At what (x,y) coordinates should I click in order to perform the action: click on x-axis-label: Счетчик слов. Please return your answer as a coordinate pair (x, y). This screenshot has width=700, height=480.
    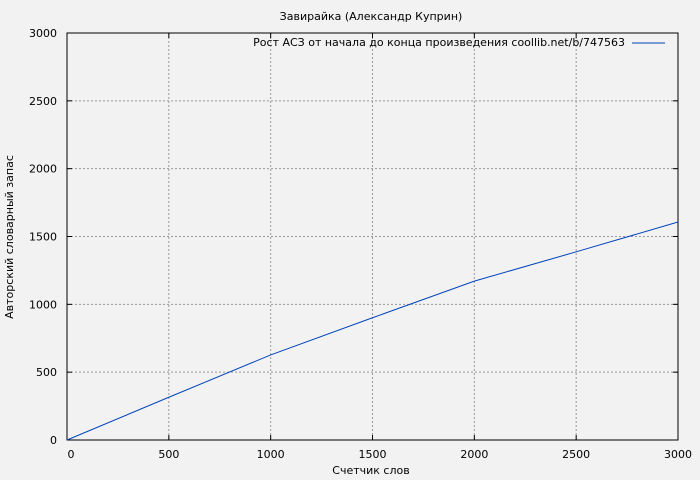
    Looking at the image, I should click on (370, 470).